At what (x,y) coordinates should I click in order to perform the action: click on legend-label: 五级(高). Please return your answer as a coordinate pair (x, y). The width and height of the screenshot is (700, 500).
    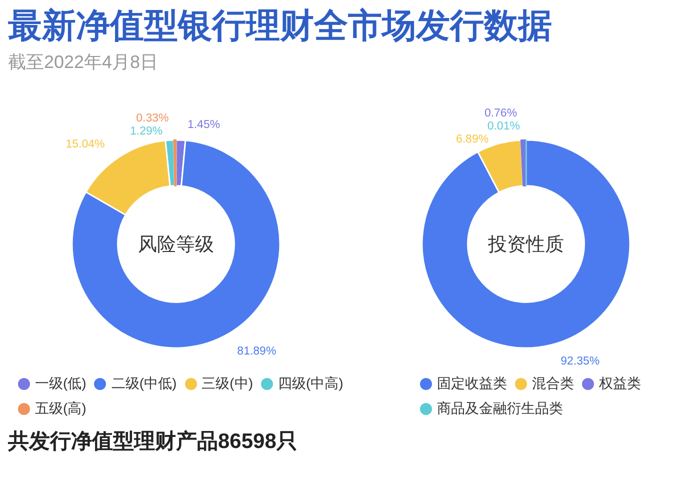
    Looking at the image, I should click on (60, 409).